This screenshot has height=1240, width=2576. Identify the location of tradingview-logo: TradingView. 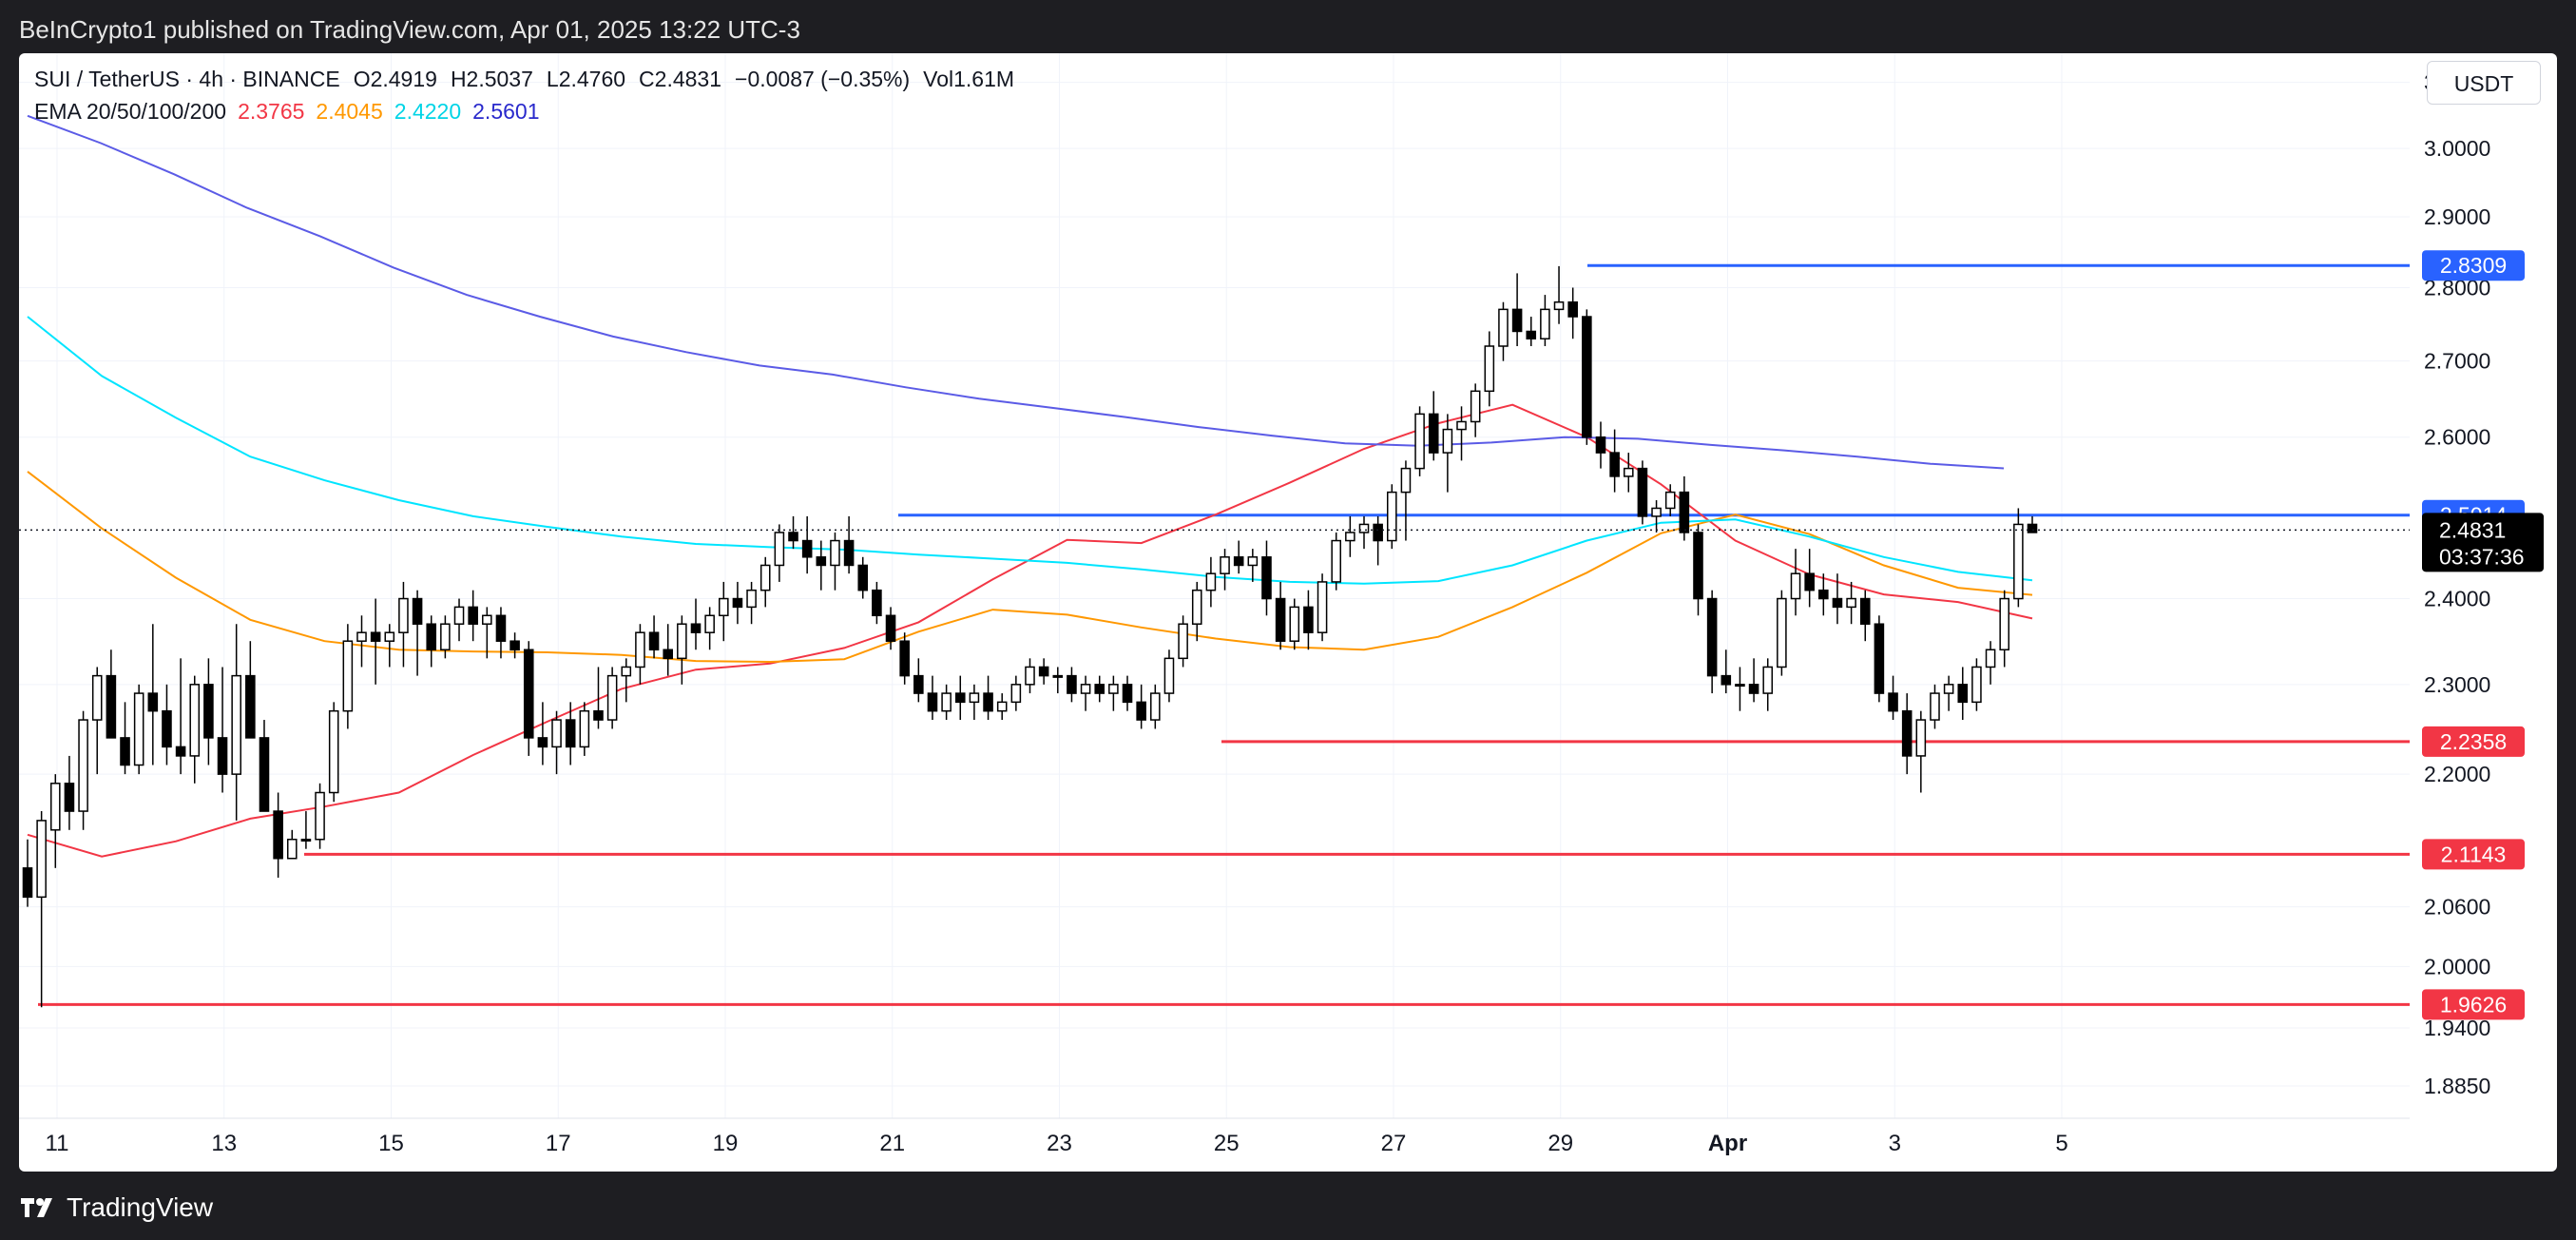
(116, 1207).